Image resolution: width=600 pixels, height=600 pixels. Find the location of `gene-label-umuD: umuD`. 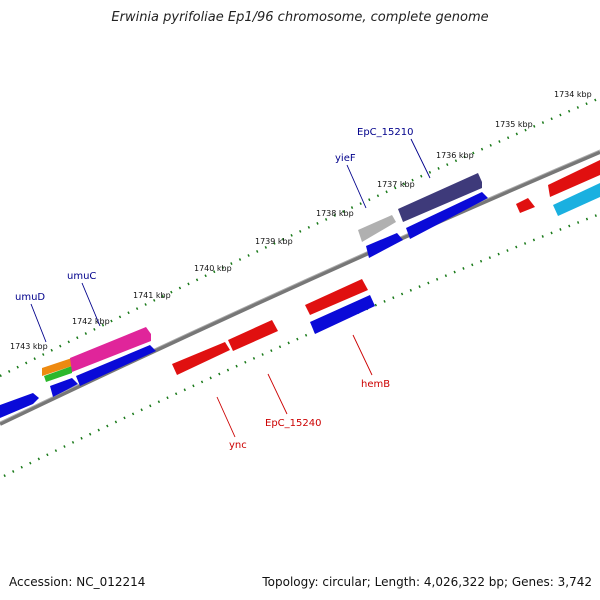

gene-label-umuD: umuD is located at coordinates (30, 297).